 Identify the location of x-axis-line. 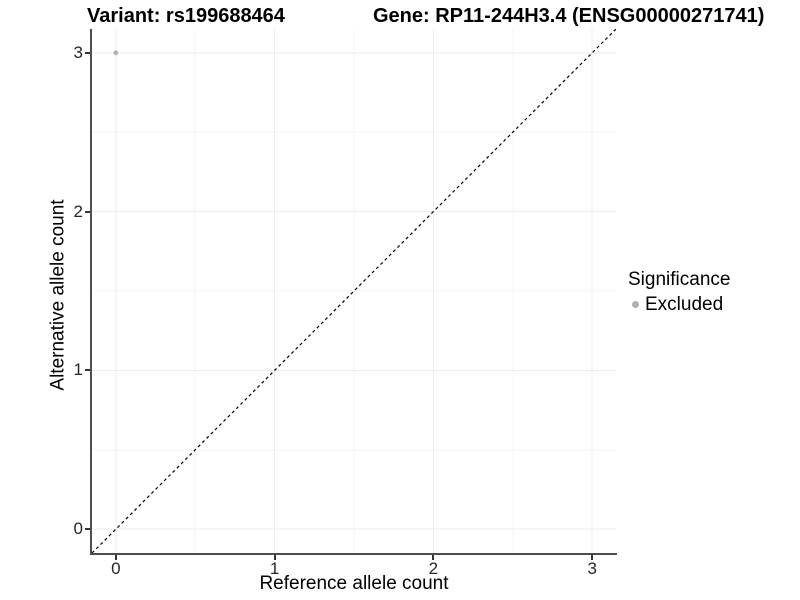
(353, 554).